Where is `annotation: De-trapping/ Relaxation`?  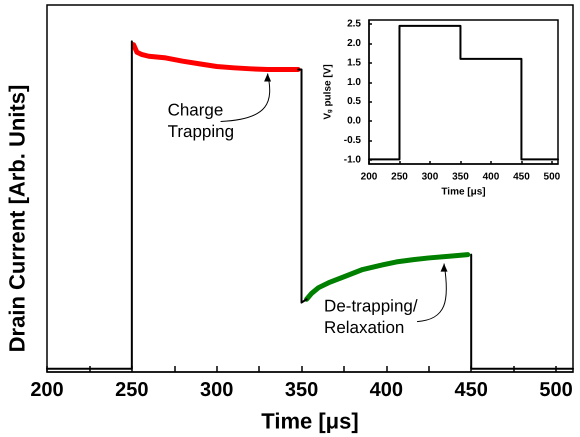 annotation: De-trapping/ Relaxation is located at coordinates (371, 316).